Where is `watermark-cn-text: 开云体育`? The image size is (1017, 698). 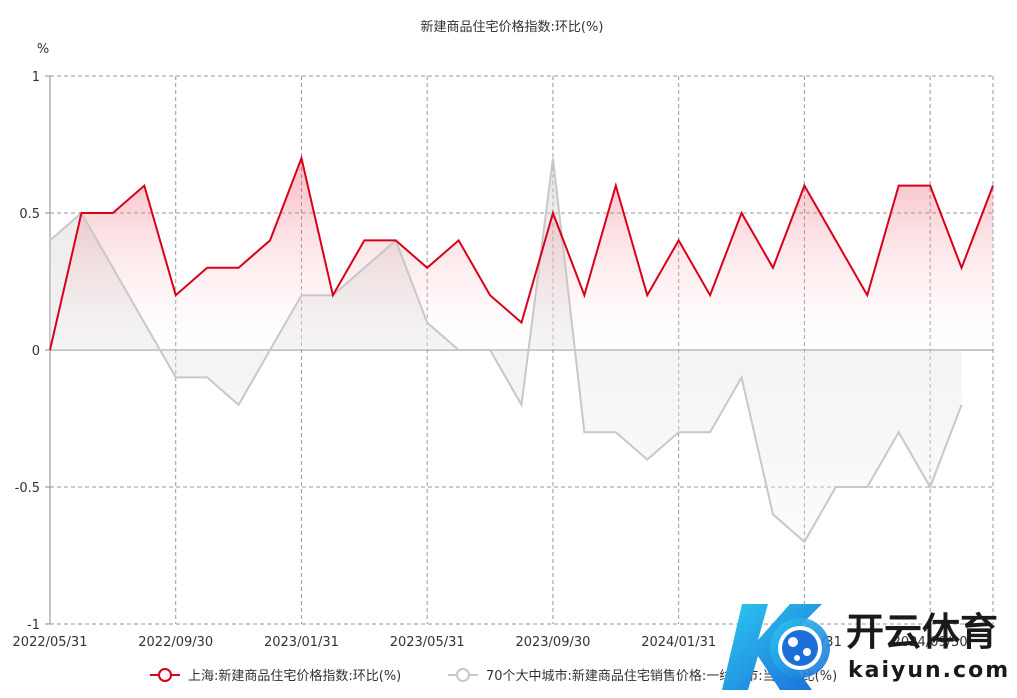 watermark-cn-text: 开云体育 is located at coordinates (922, 632).